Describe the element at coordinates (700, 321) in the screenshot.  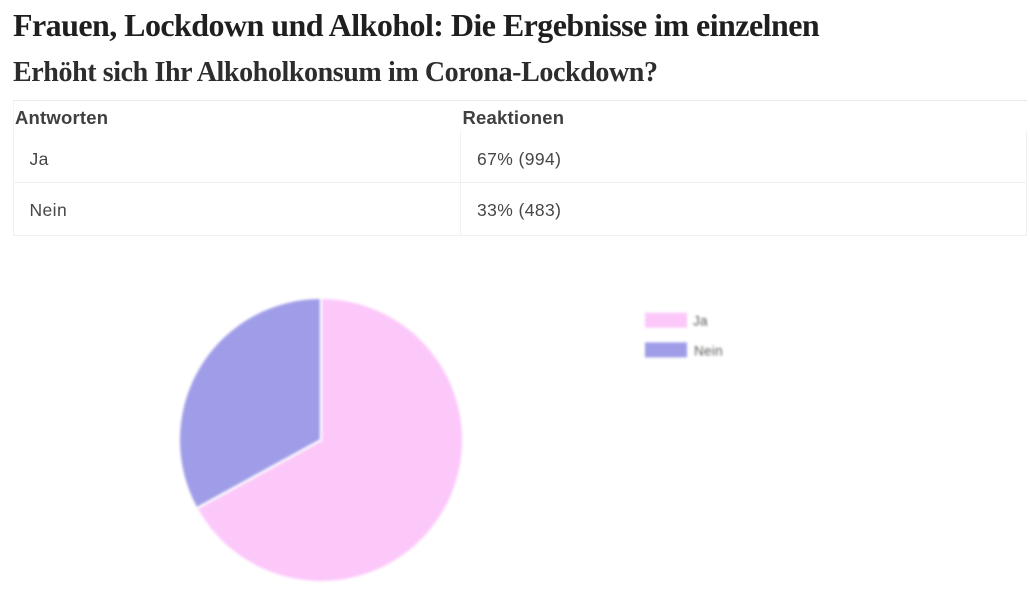
I see `svg-text: Ja` at that location.